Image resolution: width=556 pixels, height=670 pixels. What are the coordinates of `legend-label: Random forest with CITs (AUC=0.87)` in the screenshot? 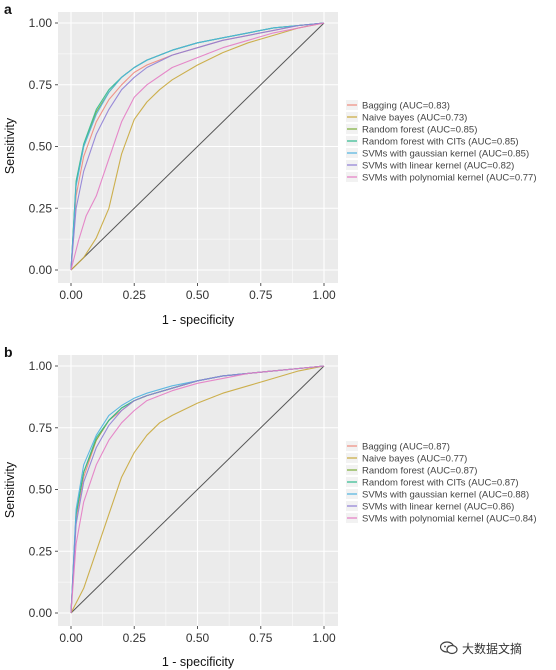 It's located at (440, 483).